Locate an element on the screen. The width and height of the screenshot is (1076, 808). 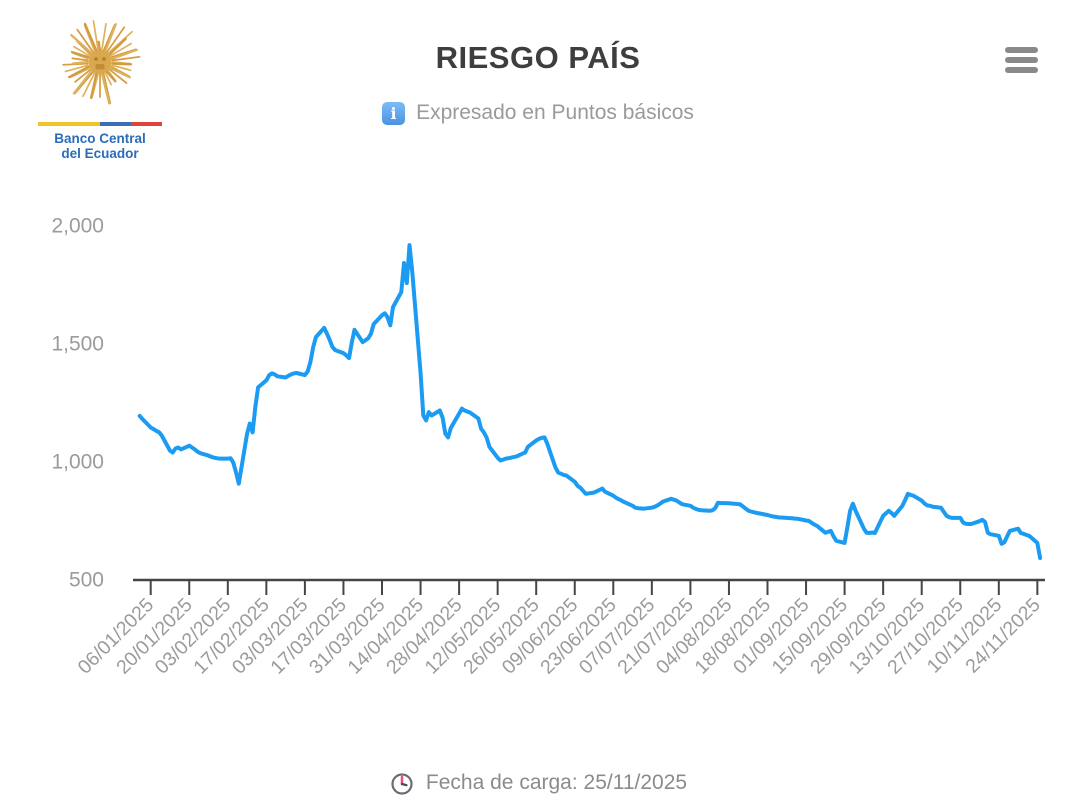
y-axis-label: 1,500 is located at coordinates (77, 344).